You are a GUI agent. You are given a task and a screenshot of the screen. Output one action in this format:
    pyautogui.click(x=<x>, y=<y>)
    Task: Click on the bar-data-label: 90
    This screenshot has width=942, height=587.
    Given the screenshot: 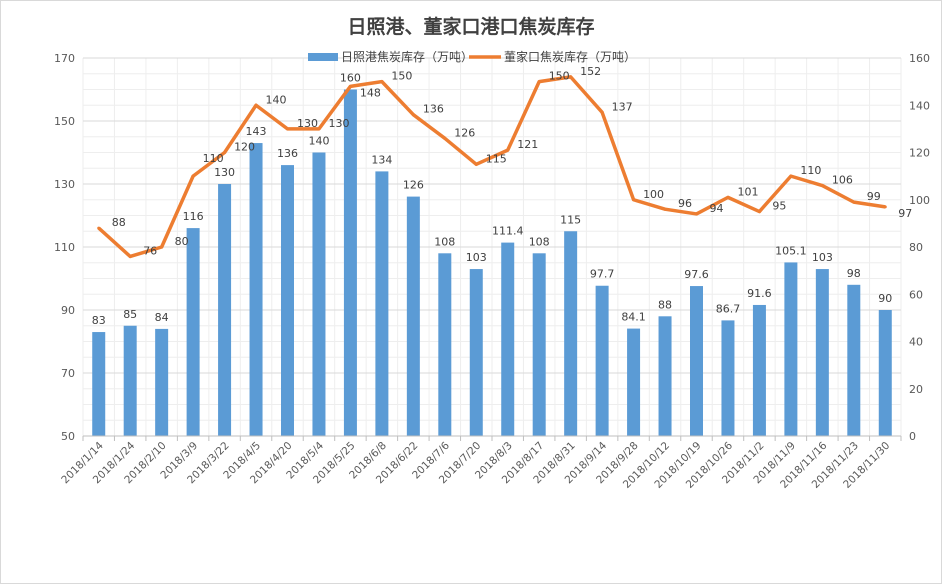 What is the action you would take?
    pyautogui.click(x=885, y=298)
    